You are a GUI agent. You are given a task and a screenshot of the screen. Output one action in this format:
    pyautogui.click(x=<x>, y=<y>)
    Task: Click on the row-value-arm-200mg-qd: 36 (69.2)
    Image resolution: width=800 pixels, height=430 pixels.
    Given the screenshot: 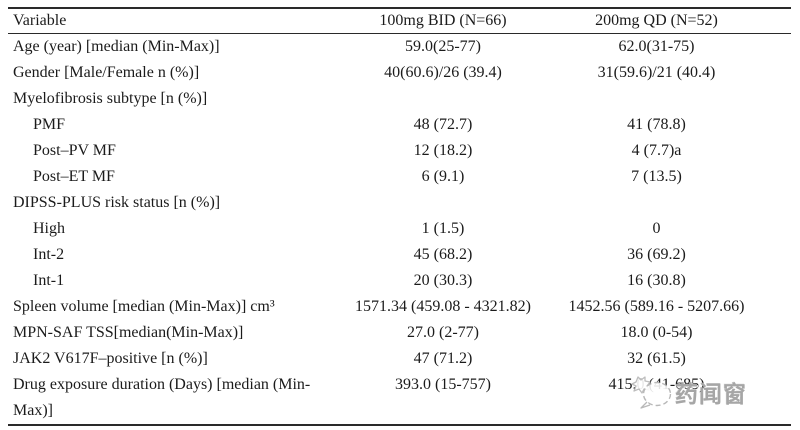 What is the action you would take?
    pyautogui.click(x=656, y=254)
    